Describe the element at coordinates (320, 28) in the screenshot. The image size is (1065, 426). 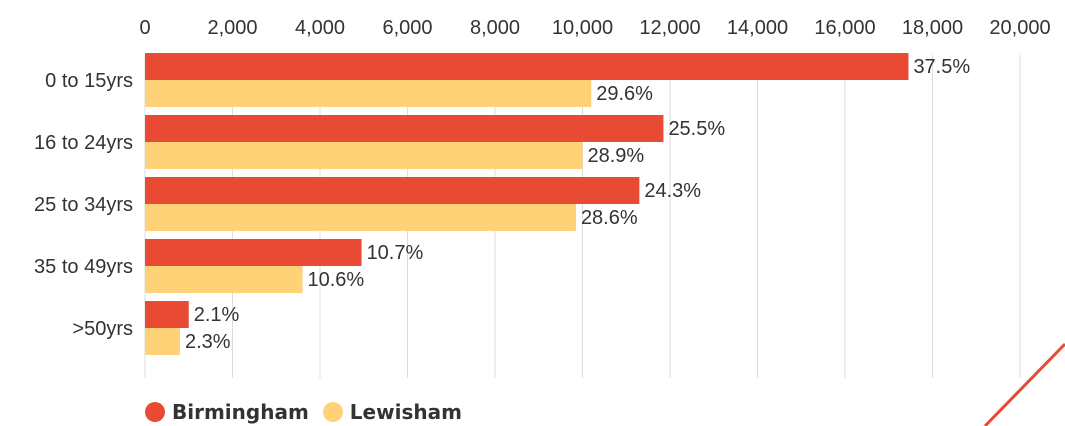
I see `x-tick-label: 4,000` at that location.